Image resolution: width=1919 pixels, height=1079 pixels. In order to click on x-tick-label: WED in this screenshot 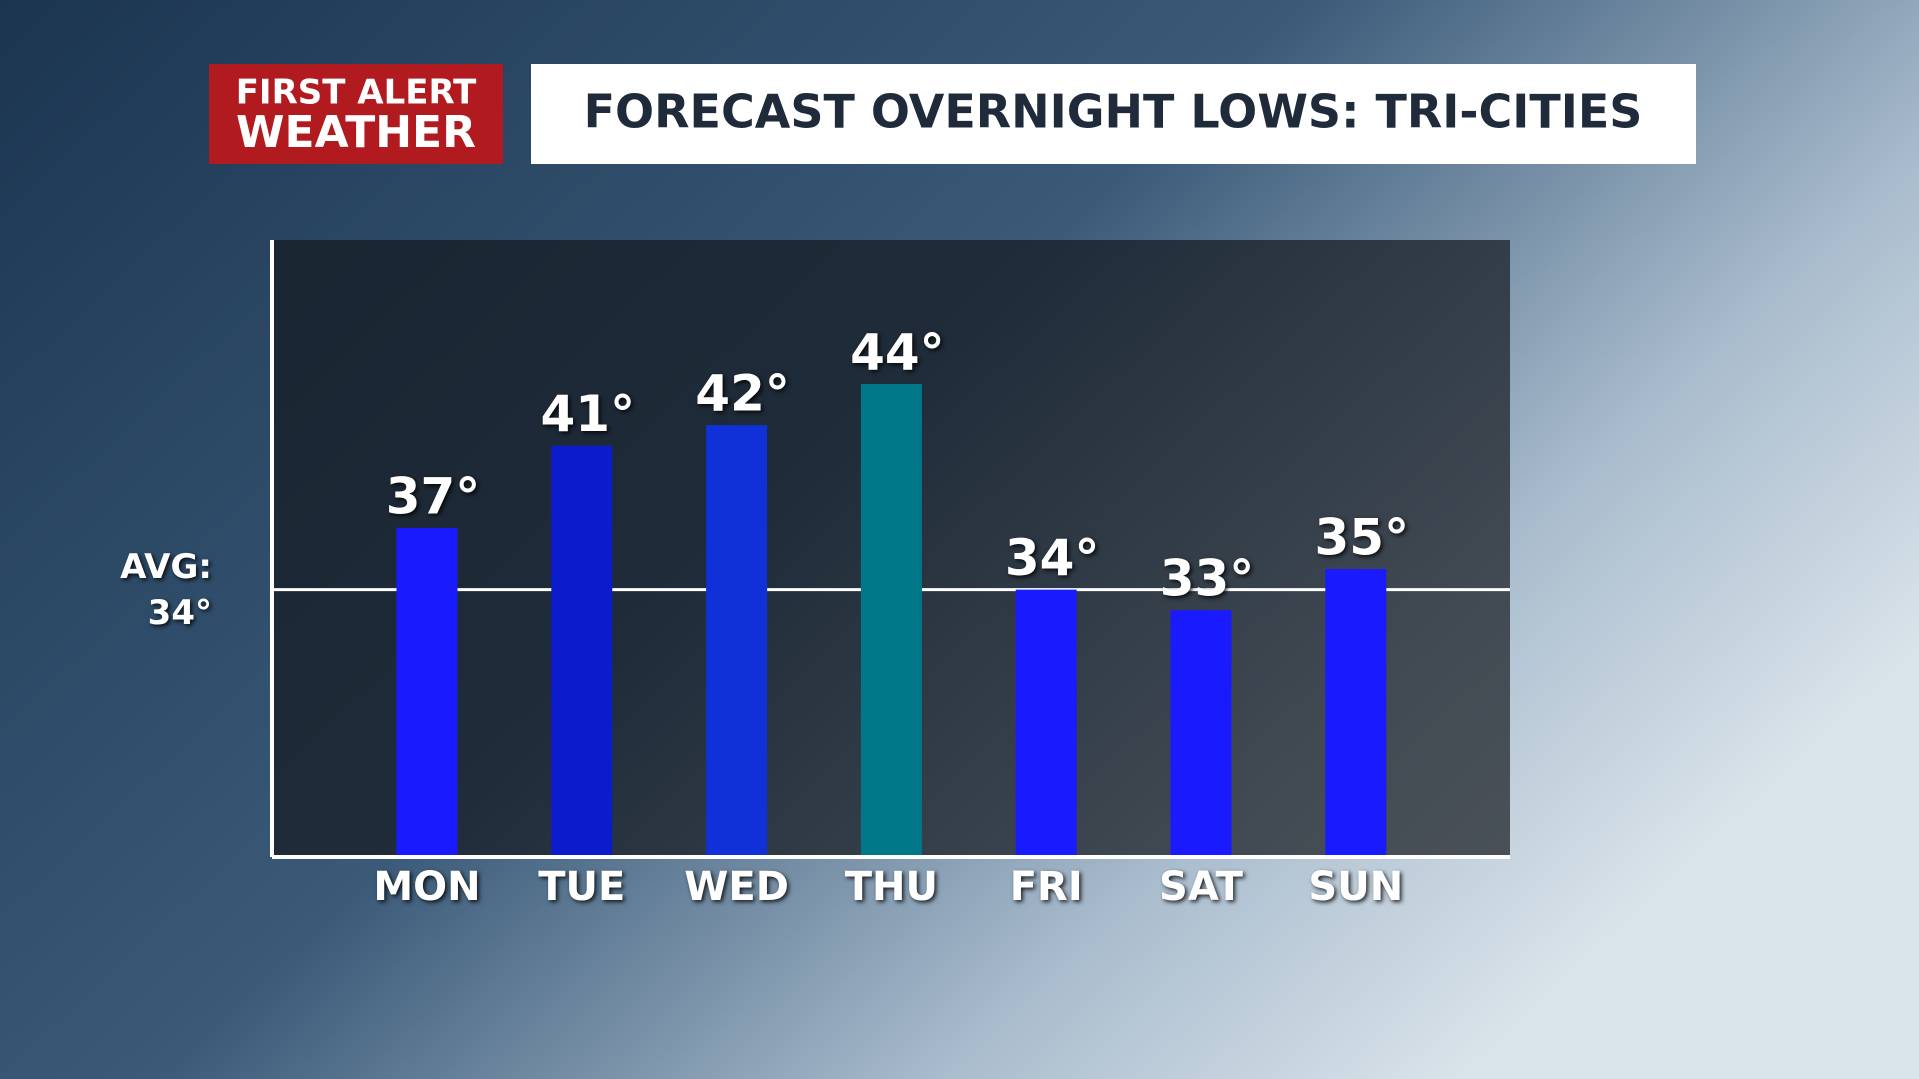, I will do `click(736, 887)`.